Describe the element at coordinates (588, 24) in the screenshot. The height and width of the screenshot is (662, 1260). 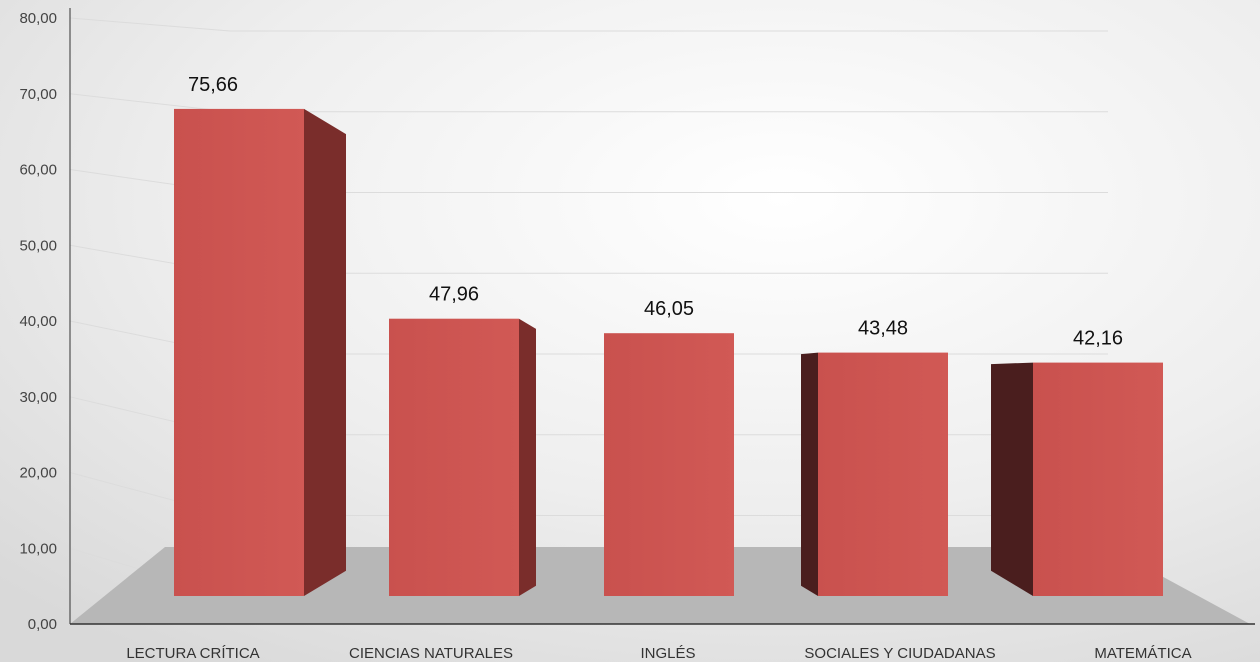
I see `gridline` at that location.